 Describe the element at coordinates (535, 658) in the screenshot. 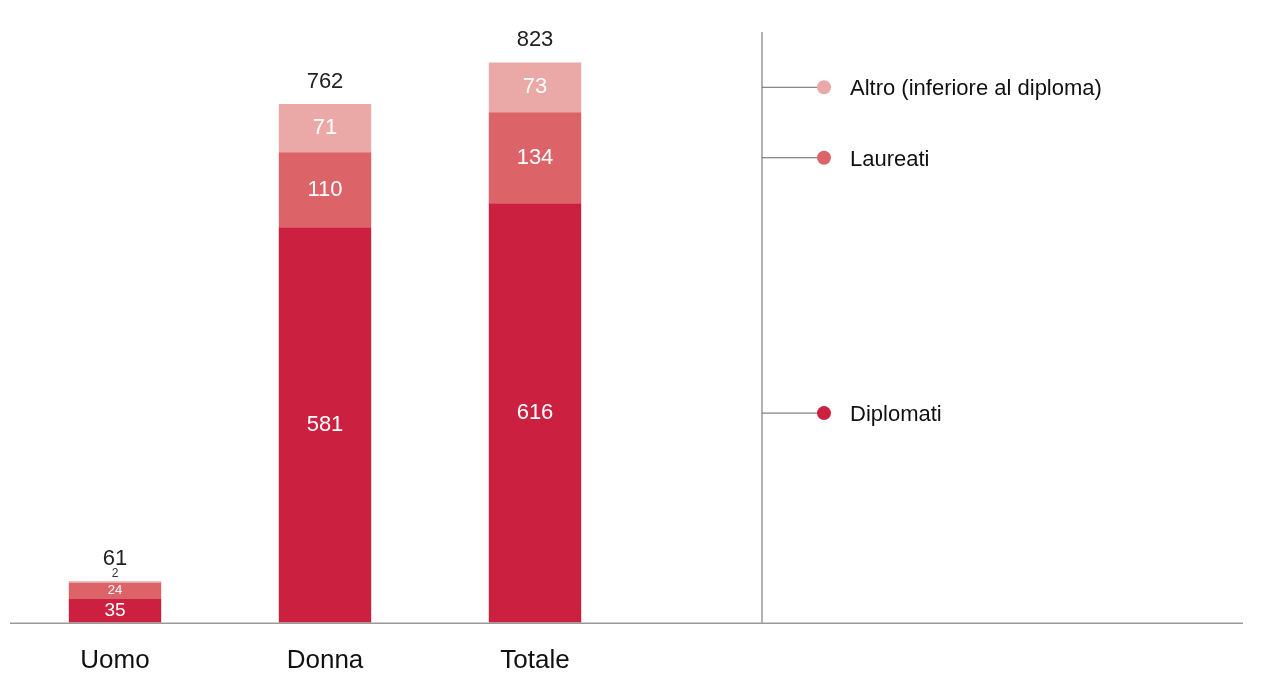

I see `x-tick-label: Totale` at that location.